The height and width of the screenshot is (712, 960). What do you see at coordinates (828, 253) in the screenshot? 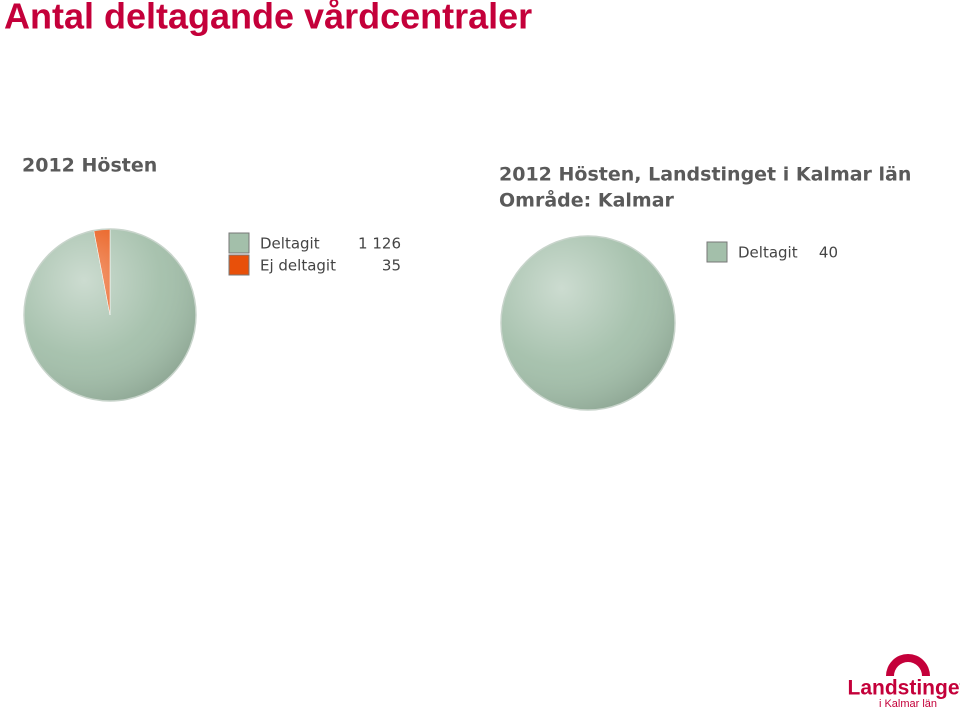
I see `legend-value: 40` at bounding box center [828, 253].